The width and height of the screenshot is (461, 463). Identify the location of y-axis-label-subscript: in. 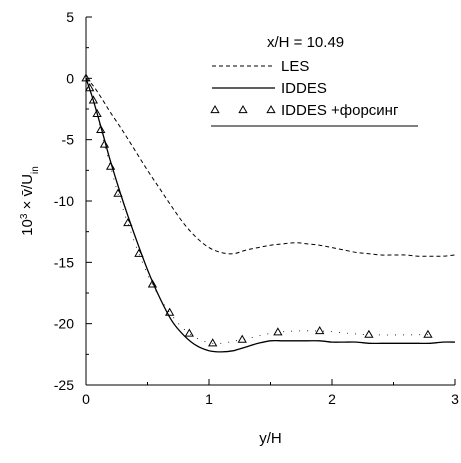
(35, 170).